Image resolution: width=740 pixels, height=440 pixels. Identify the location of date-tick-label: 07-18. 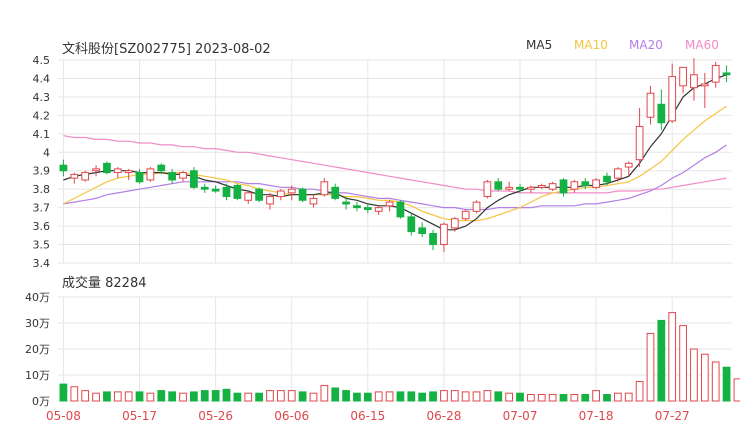
(596, 416).